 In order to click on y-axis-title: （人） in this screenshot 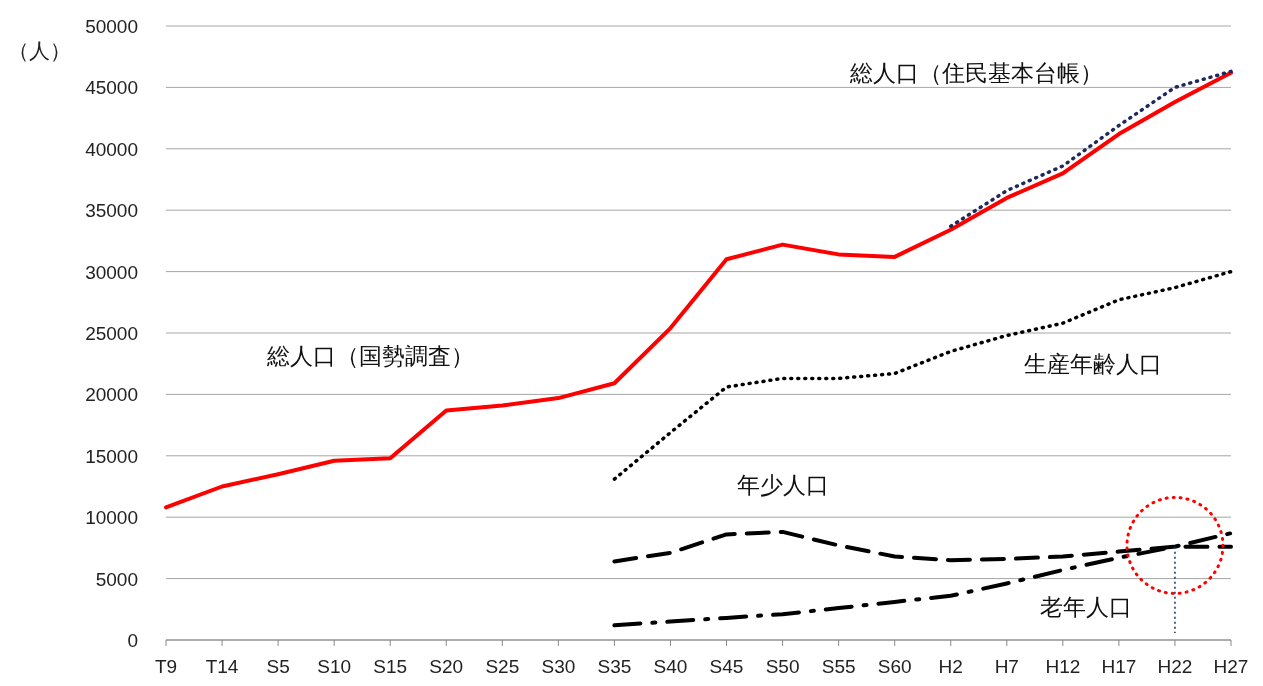, I will do `click(39, 50)`.